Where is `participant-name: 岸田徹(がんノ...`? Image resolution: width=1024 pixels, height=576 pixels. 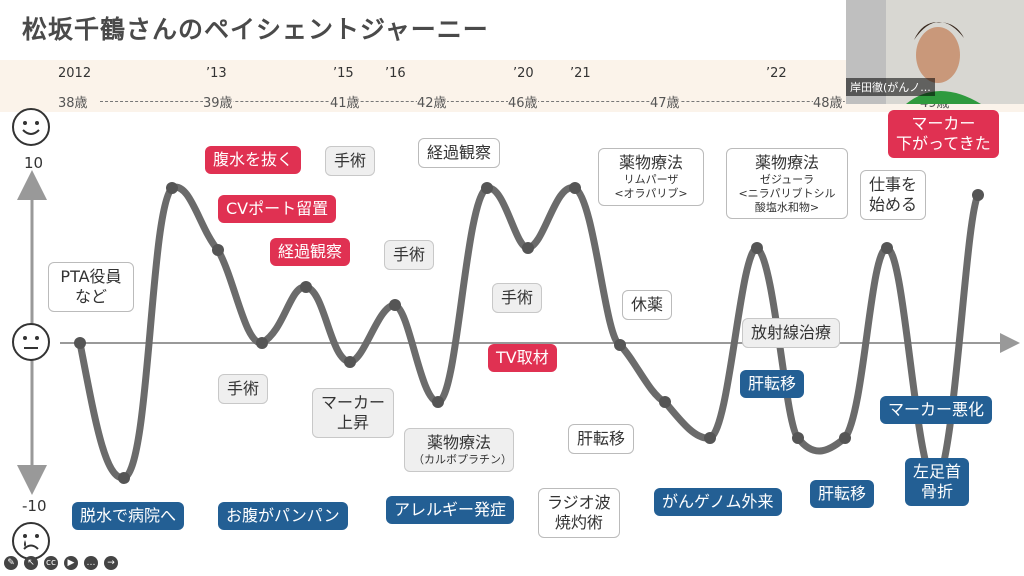 participant-name: 岸田徹(がんノ... is located at coordinates (890, 87).